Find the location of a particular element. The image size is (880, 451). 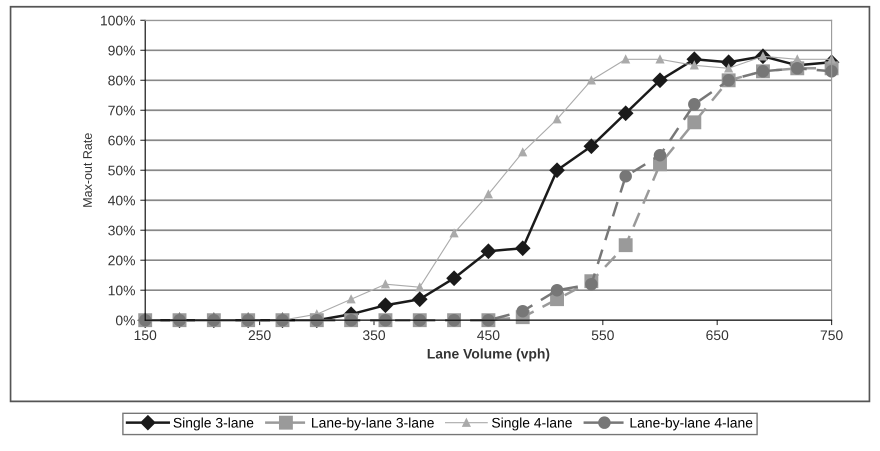

y-tick-label: 100% is located at coordinates (118, 21).